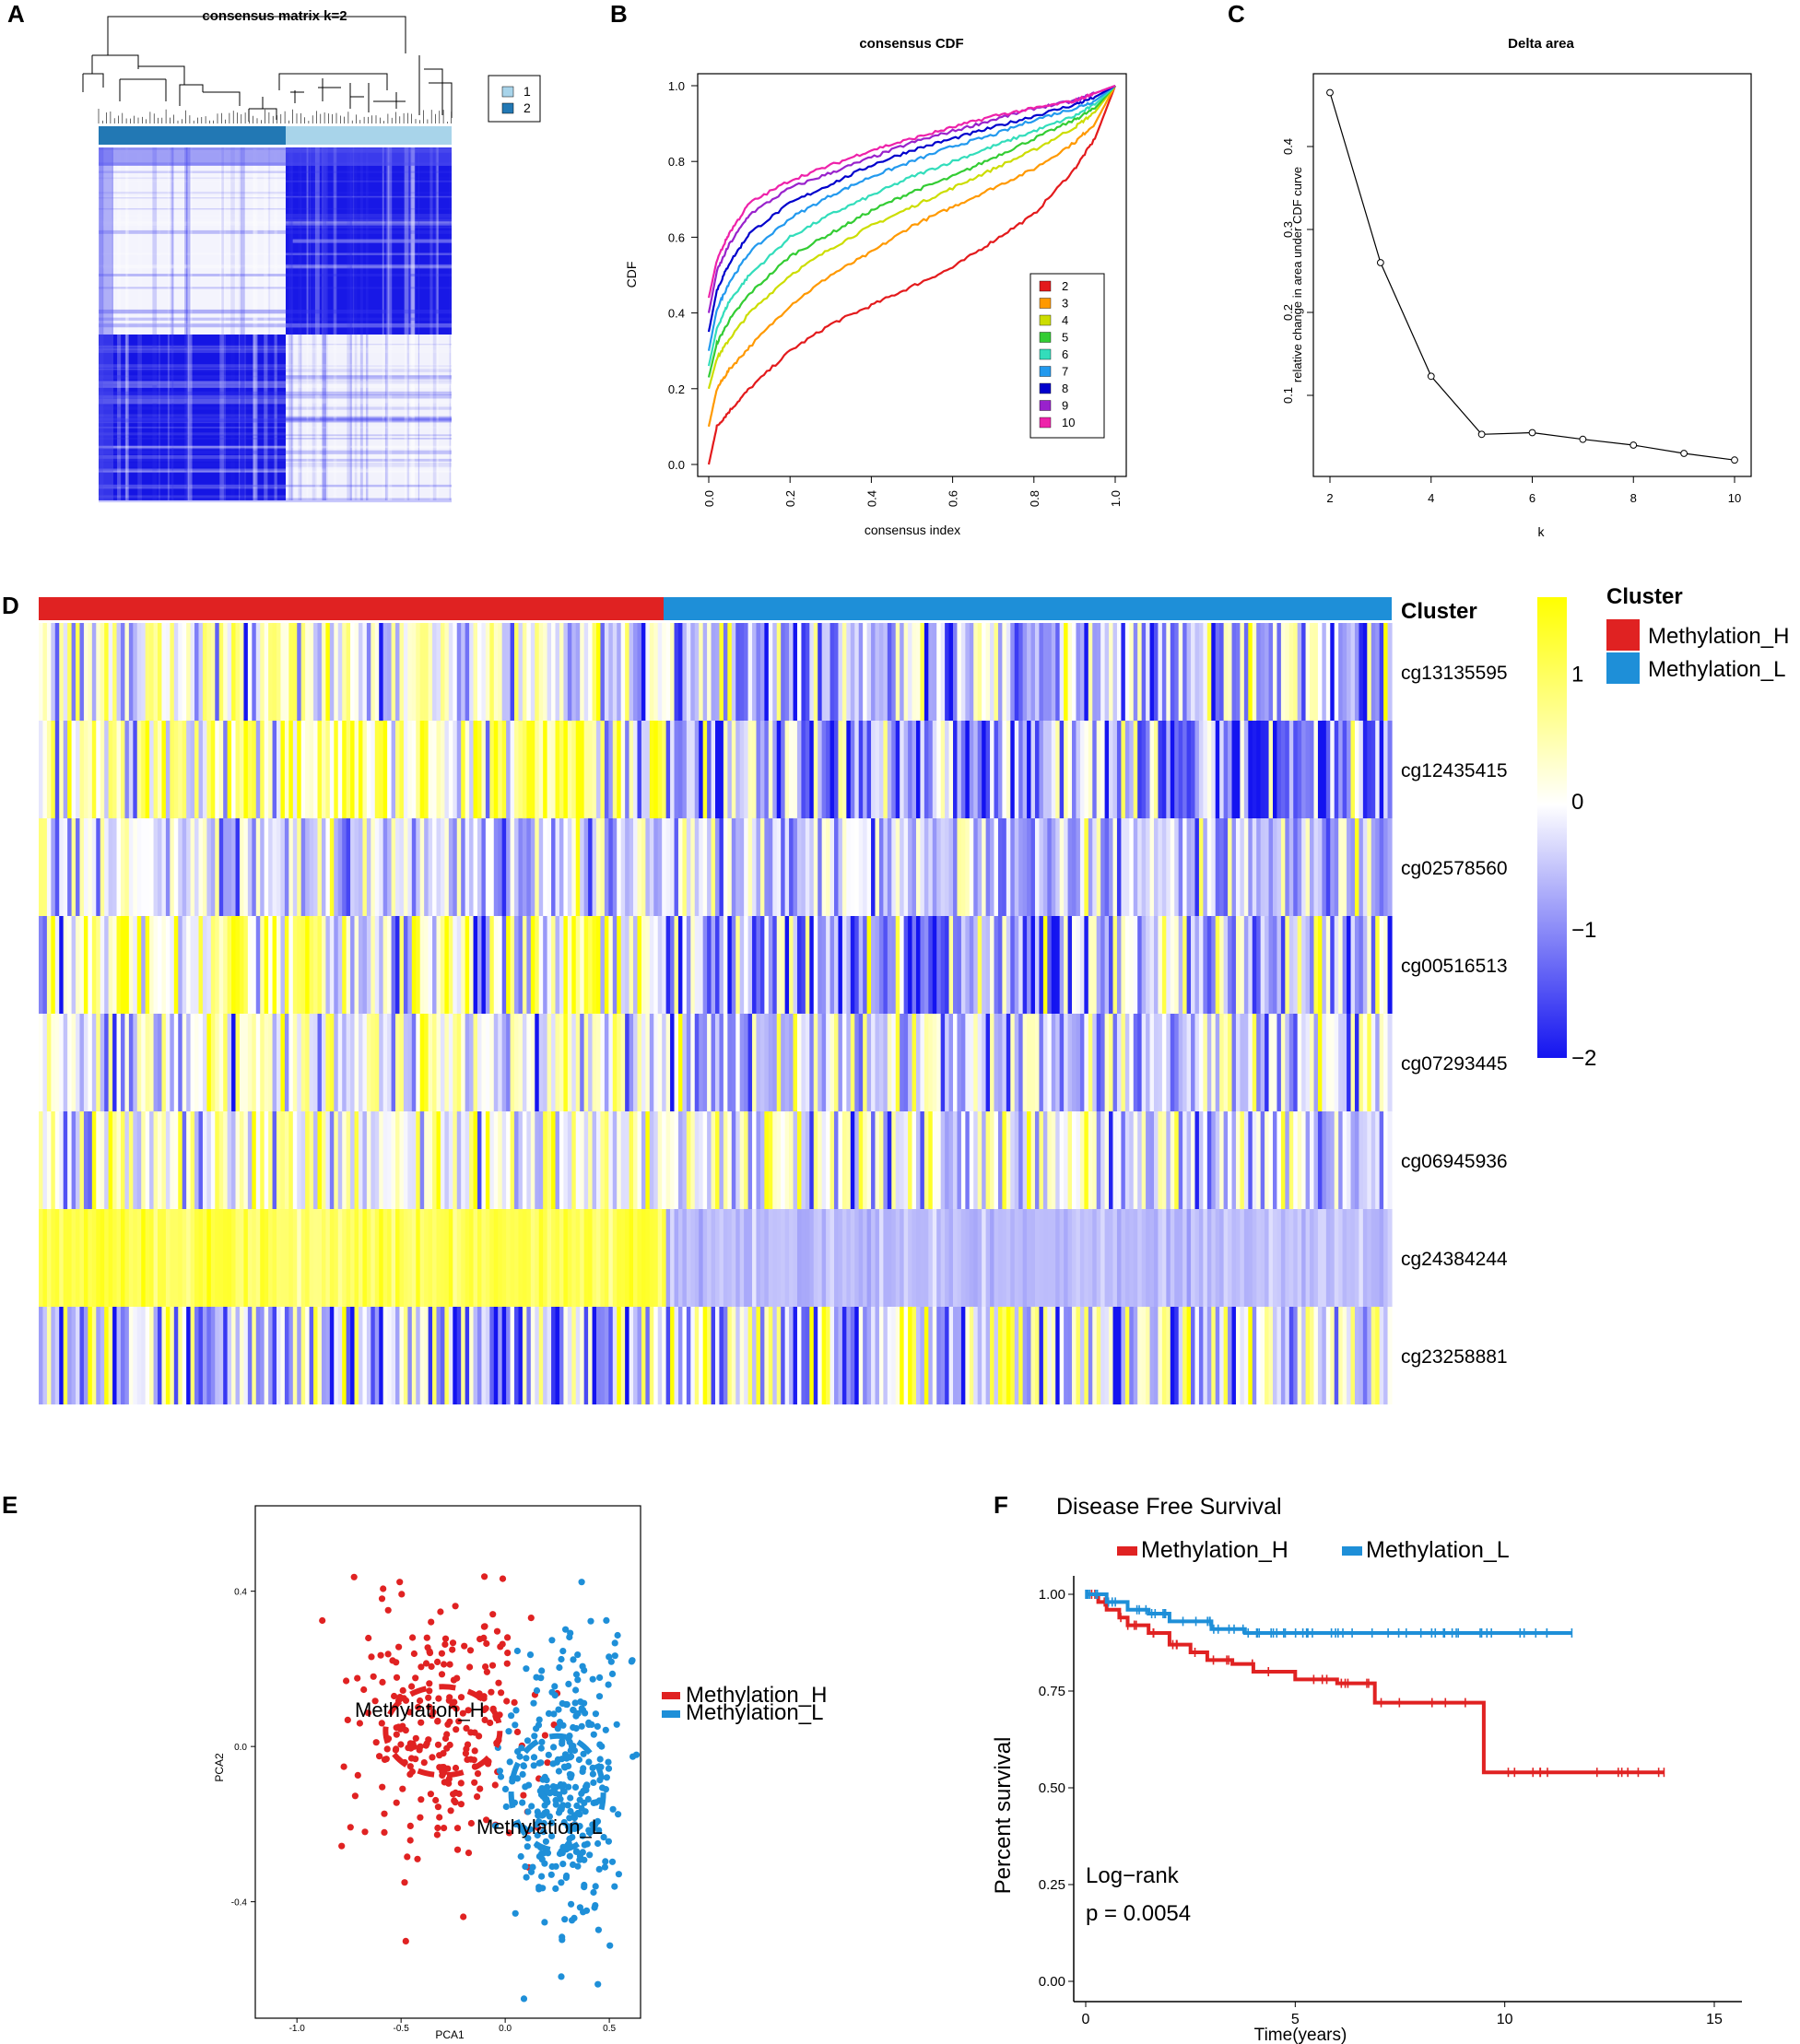 Image resolution: width=1800 pixels, height=2044 pixels. I want to click on y-tick-label: 1.0, so click(676, 86).